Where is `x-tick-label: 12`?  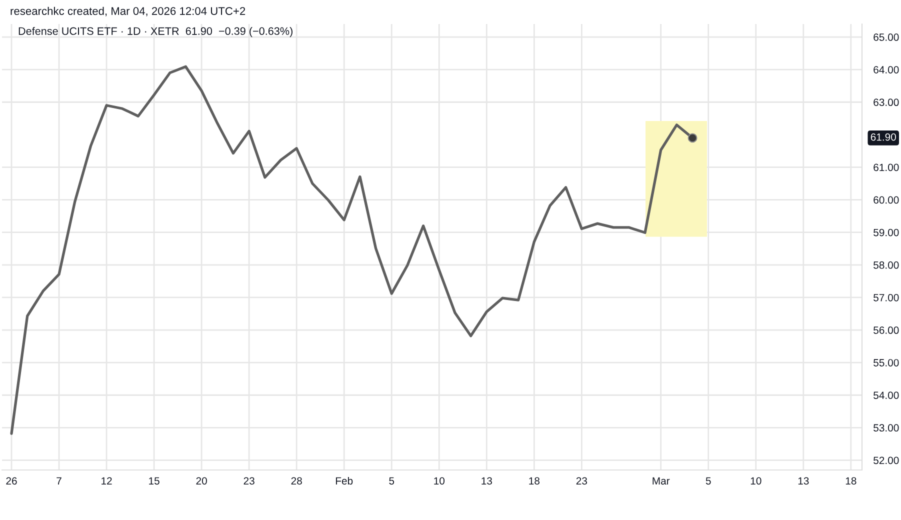
x-tick-label: 12 is located at coordinates (107, 480).